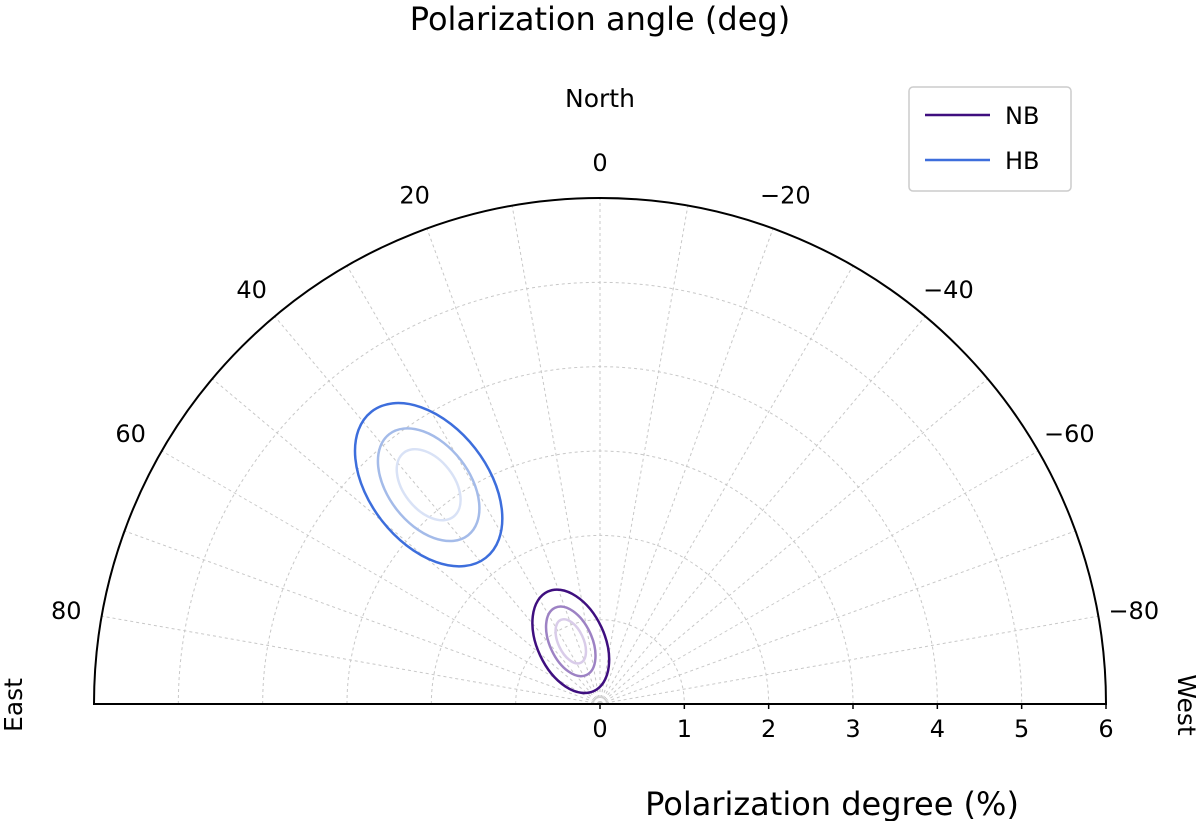 The width and height of the screenshot is (1200, 821). Describe the element at coordinates (1021, 729) in the screenshot. I see `radial-tick-label: 5` at that location.